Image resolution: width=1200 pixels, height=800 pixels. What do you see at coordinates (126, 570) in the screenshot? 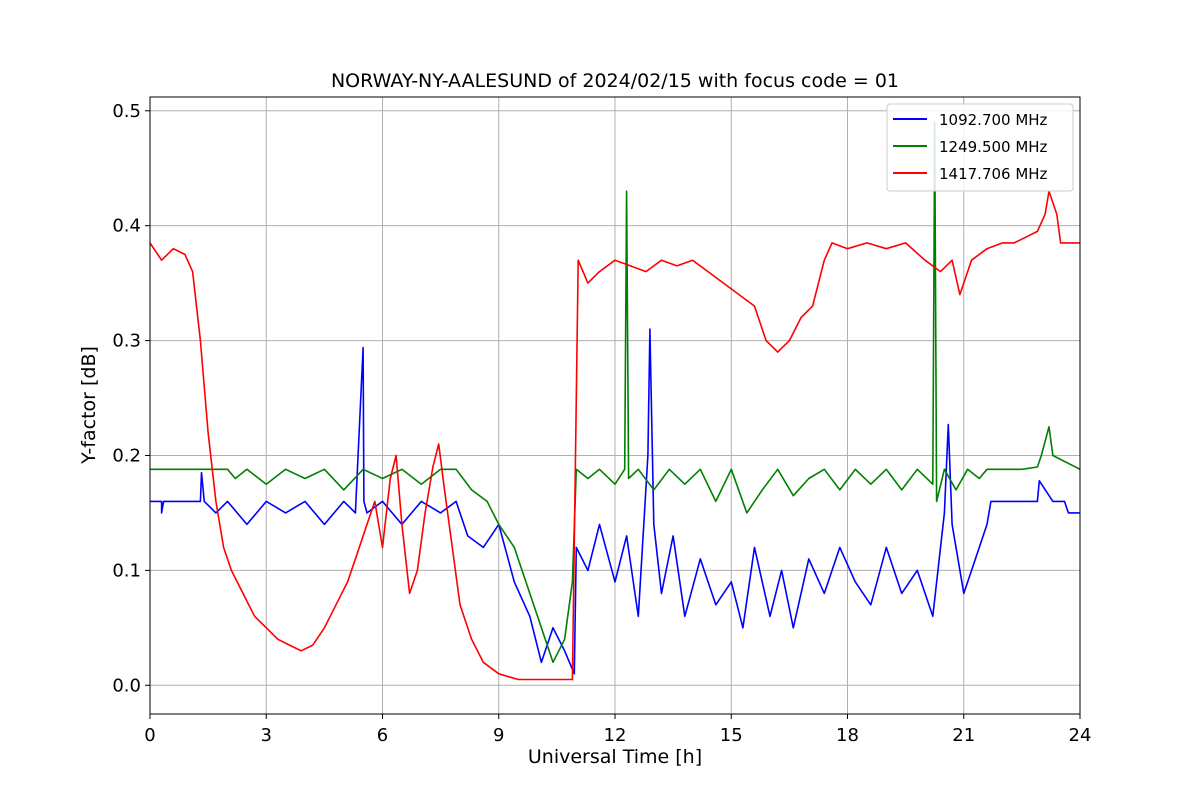
I see `y-tick-label: 0.1` at bounding box center [126, 570].